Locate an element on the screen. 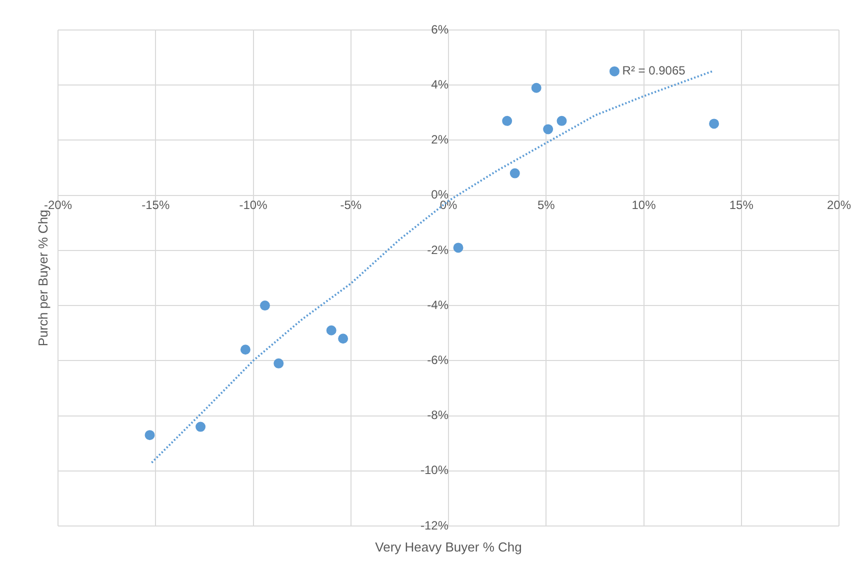 Image resolution: width=861 pixels, height=566 pixels. x-tick-label: 15% is located at coordinates (741, 205).